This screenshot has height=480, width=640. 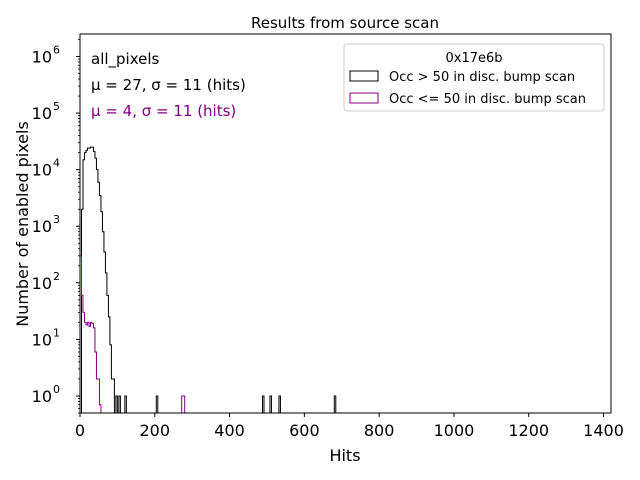 I want to click on legend-entry-purple: Occ <= 50 in disc. bump scan, so click(x=487, y=99).